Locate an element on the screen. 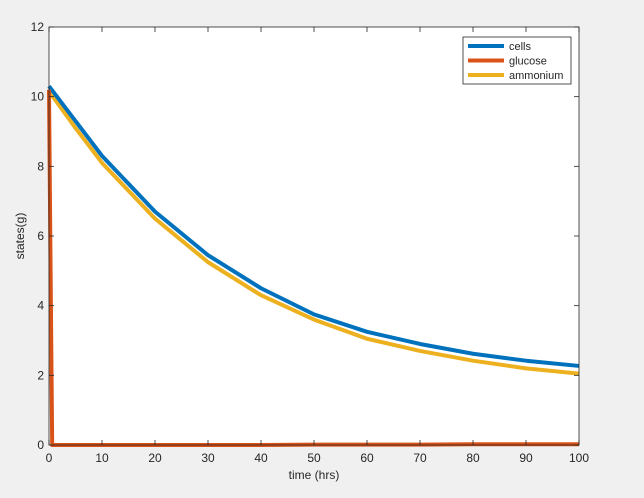  legend: cells glucose ammonium is located at coordinates (517, 60).